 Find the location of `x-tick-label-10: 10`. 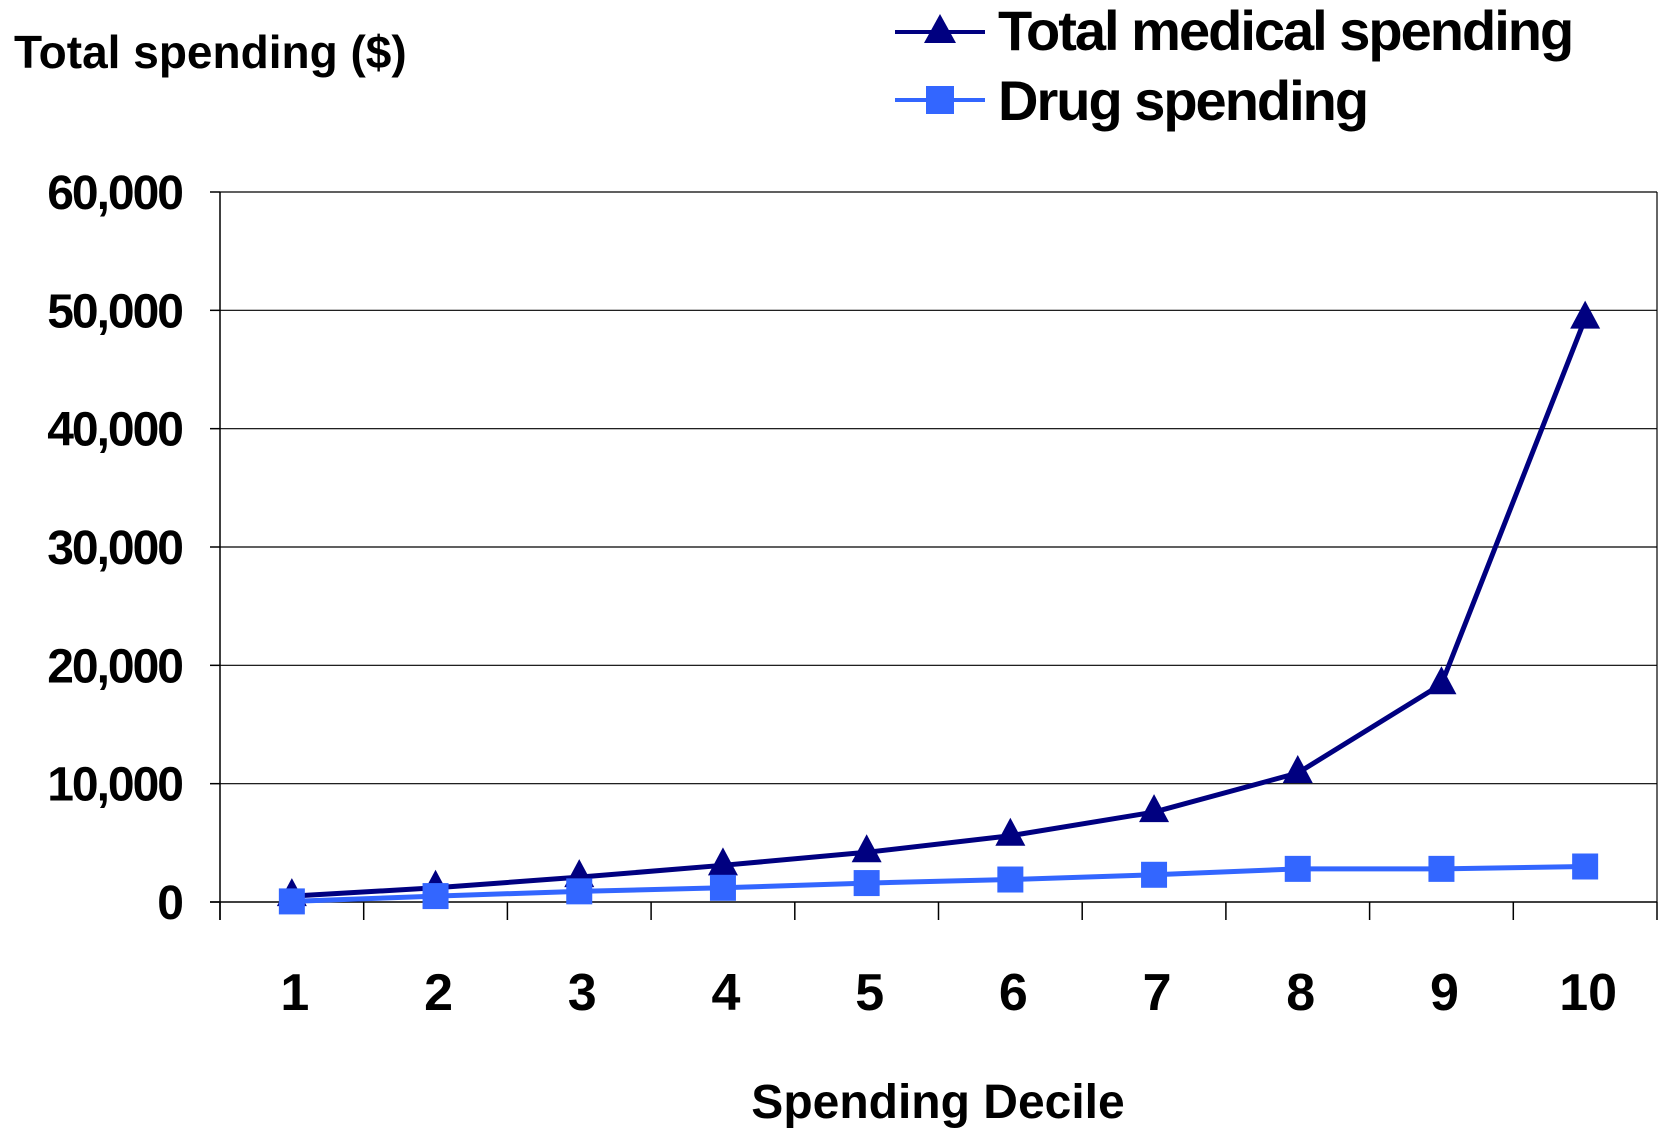

x-tick-label-10: 10 is located at coordinates (1588, 993).